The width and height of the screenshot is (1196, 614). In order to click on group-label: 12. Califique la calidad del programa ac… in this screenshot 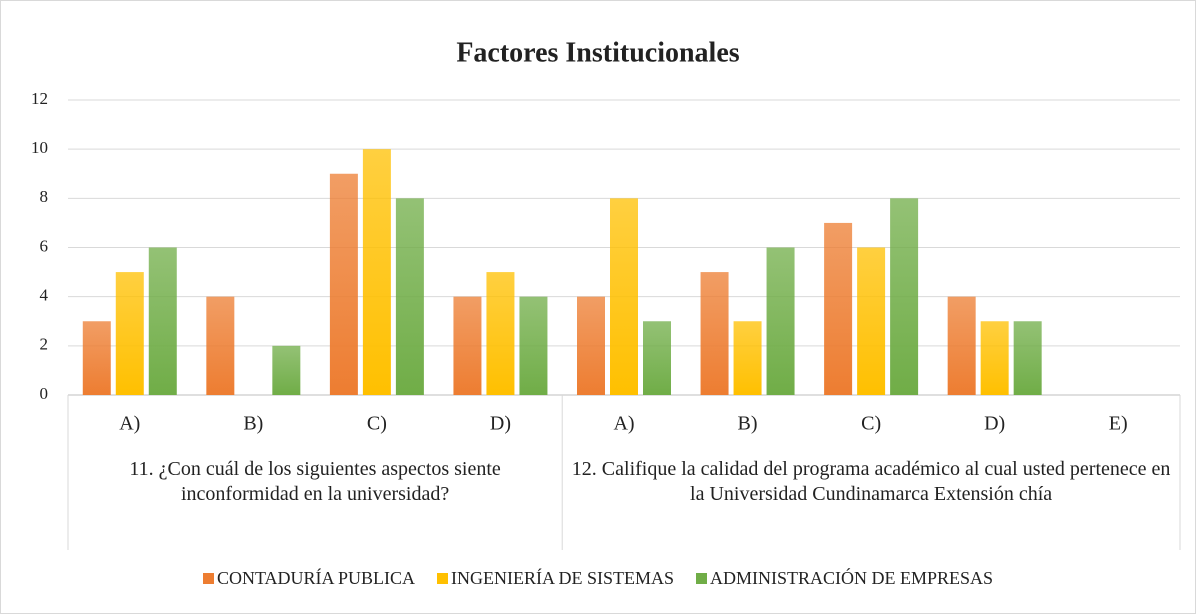, I will do `click(871, 481)`.